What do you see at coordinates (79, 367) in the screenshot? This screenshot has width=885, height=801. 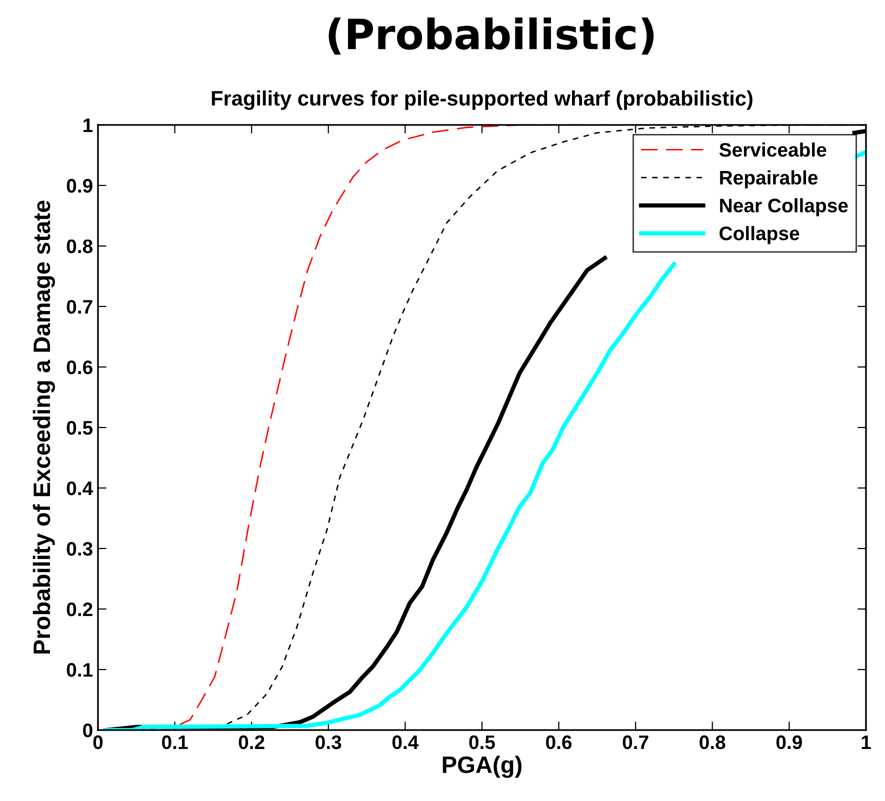 I see `y-tick-label: 0.6` at bounding box center [79, 367].